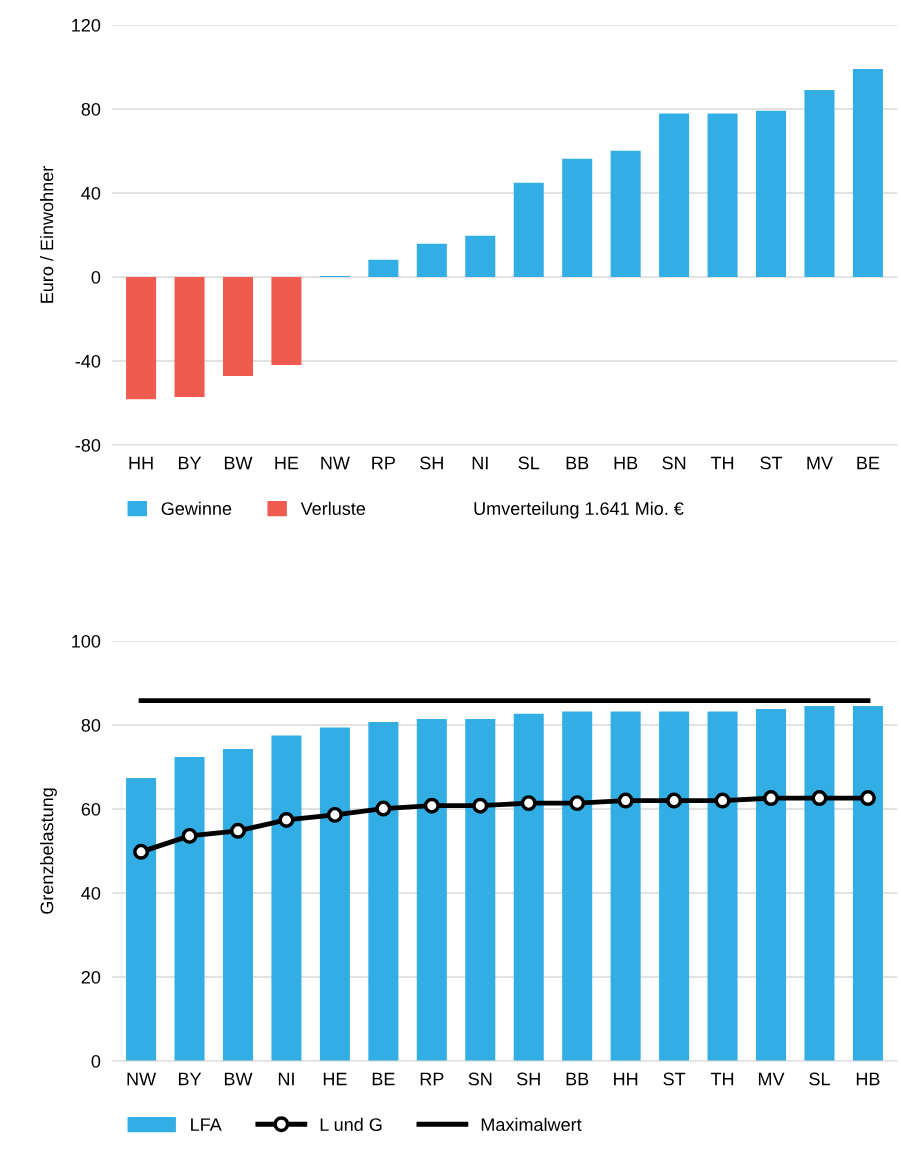  I want to click on text: Umverteilung 1.641 Mio. €, so click(579, 510).